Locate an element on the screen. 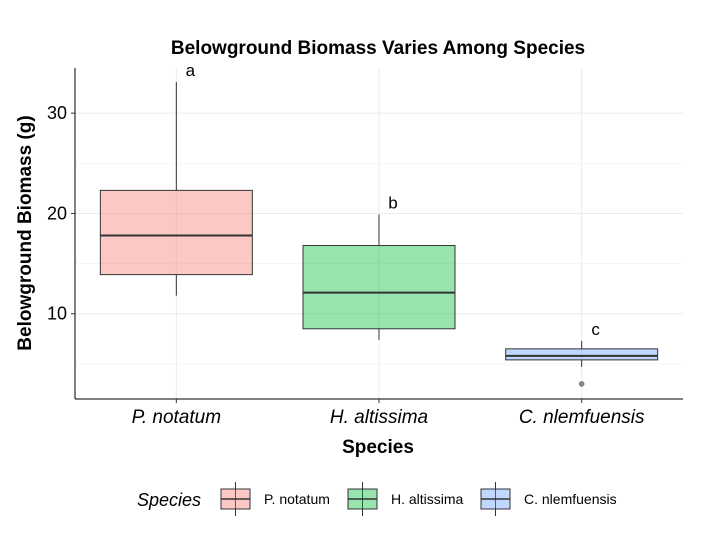 The width and height of the screenshot is (702, 546). box-group: c is located at coordinates (582, 353).